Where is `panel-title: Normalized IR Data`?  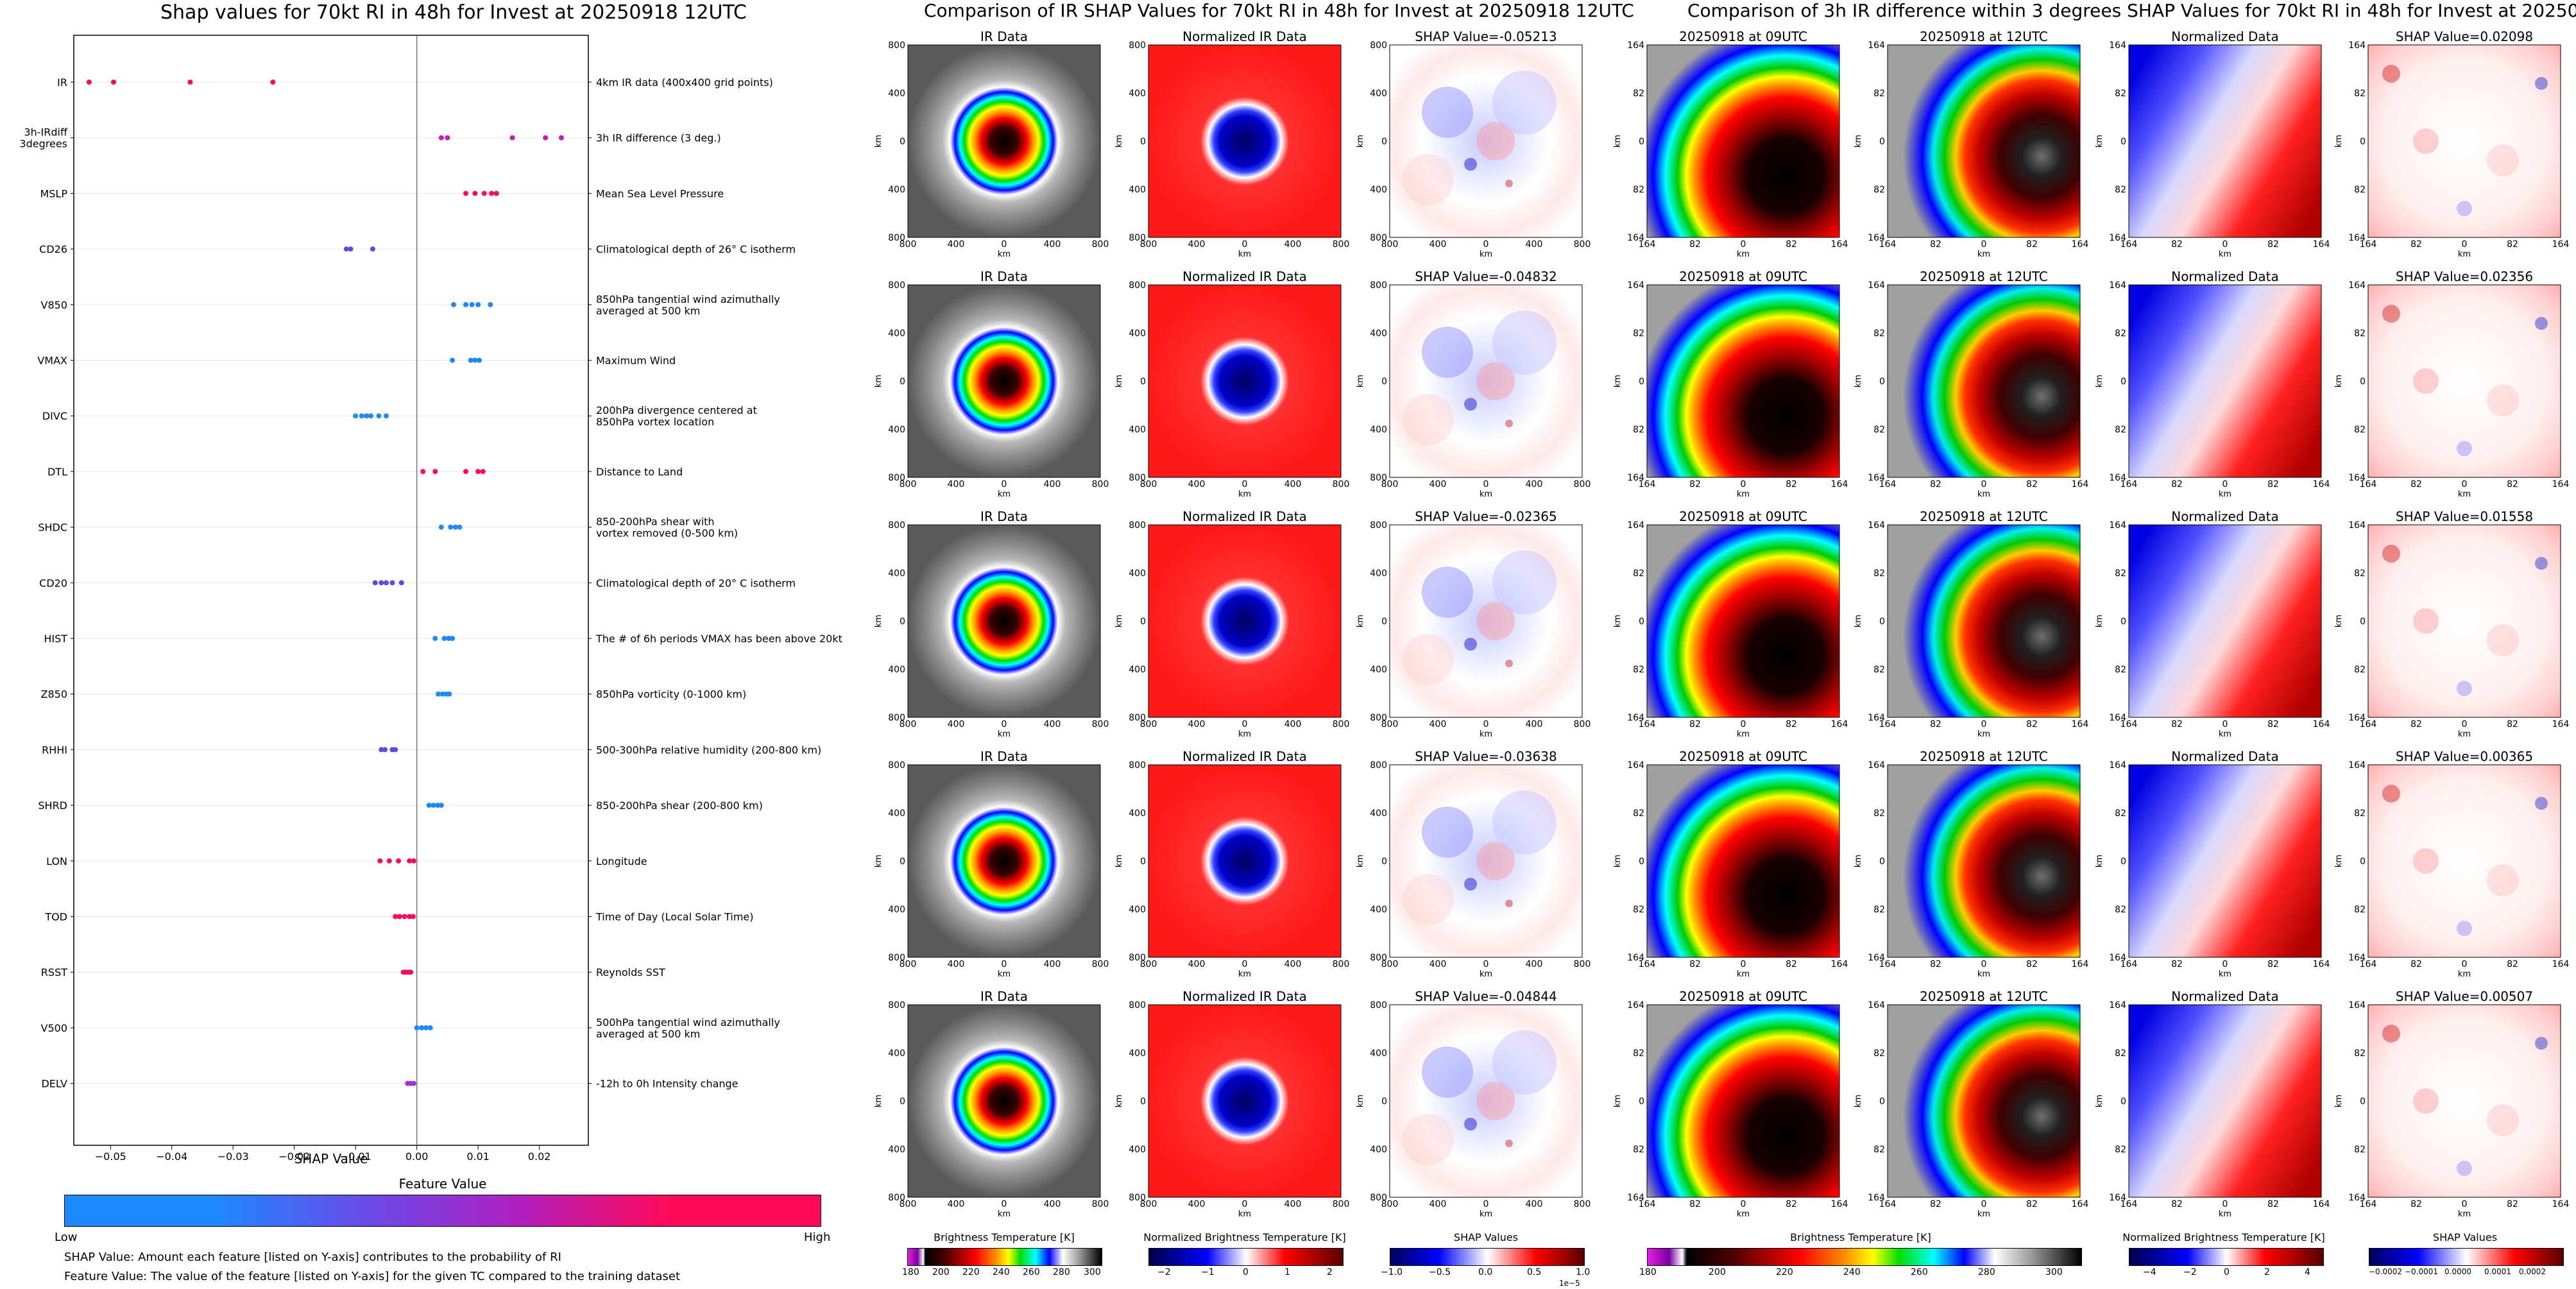 panel-title: Normalized IR Data is located at coordinates (1244, 36).